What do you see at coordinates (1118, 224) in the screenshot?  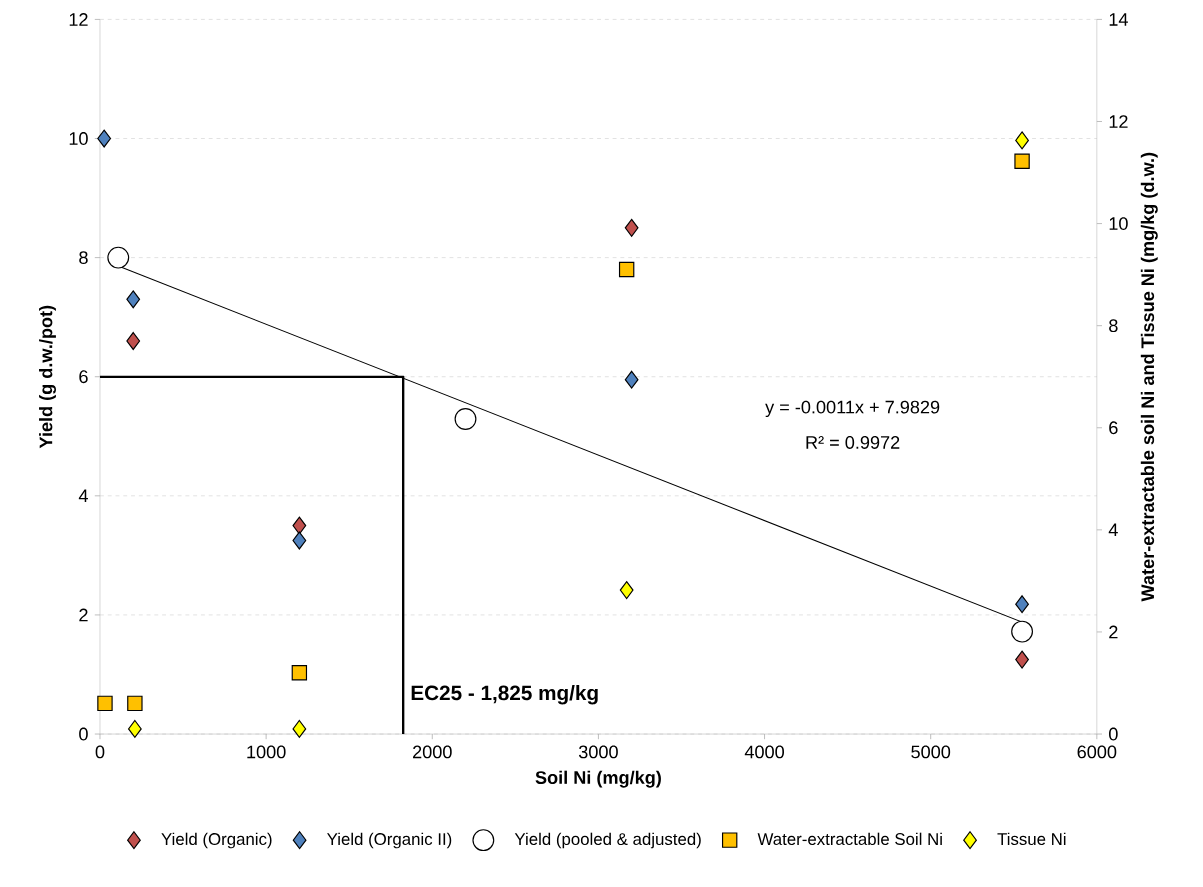 I see `y2-tick-label: 10` at bounding box center [1118, 224].